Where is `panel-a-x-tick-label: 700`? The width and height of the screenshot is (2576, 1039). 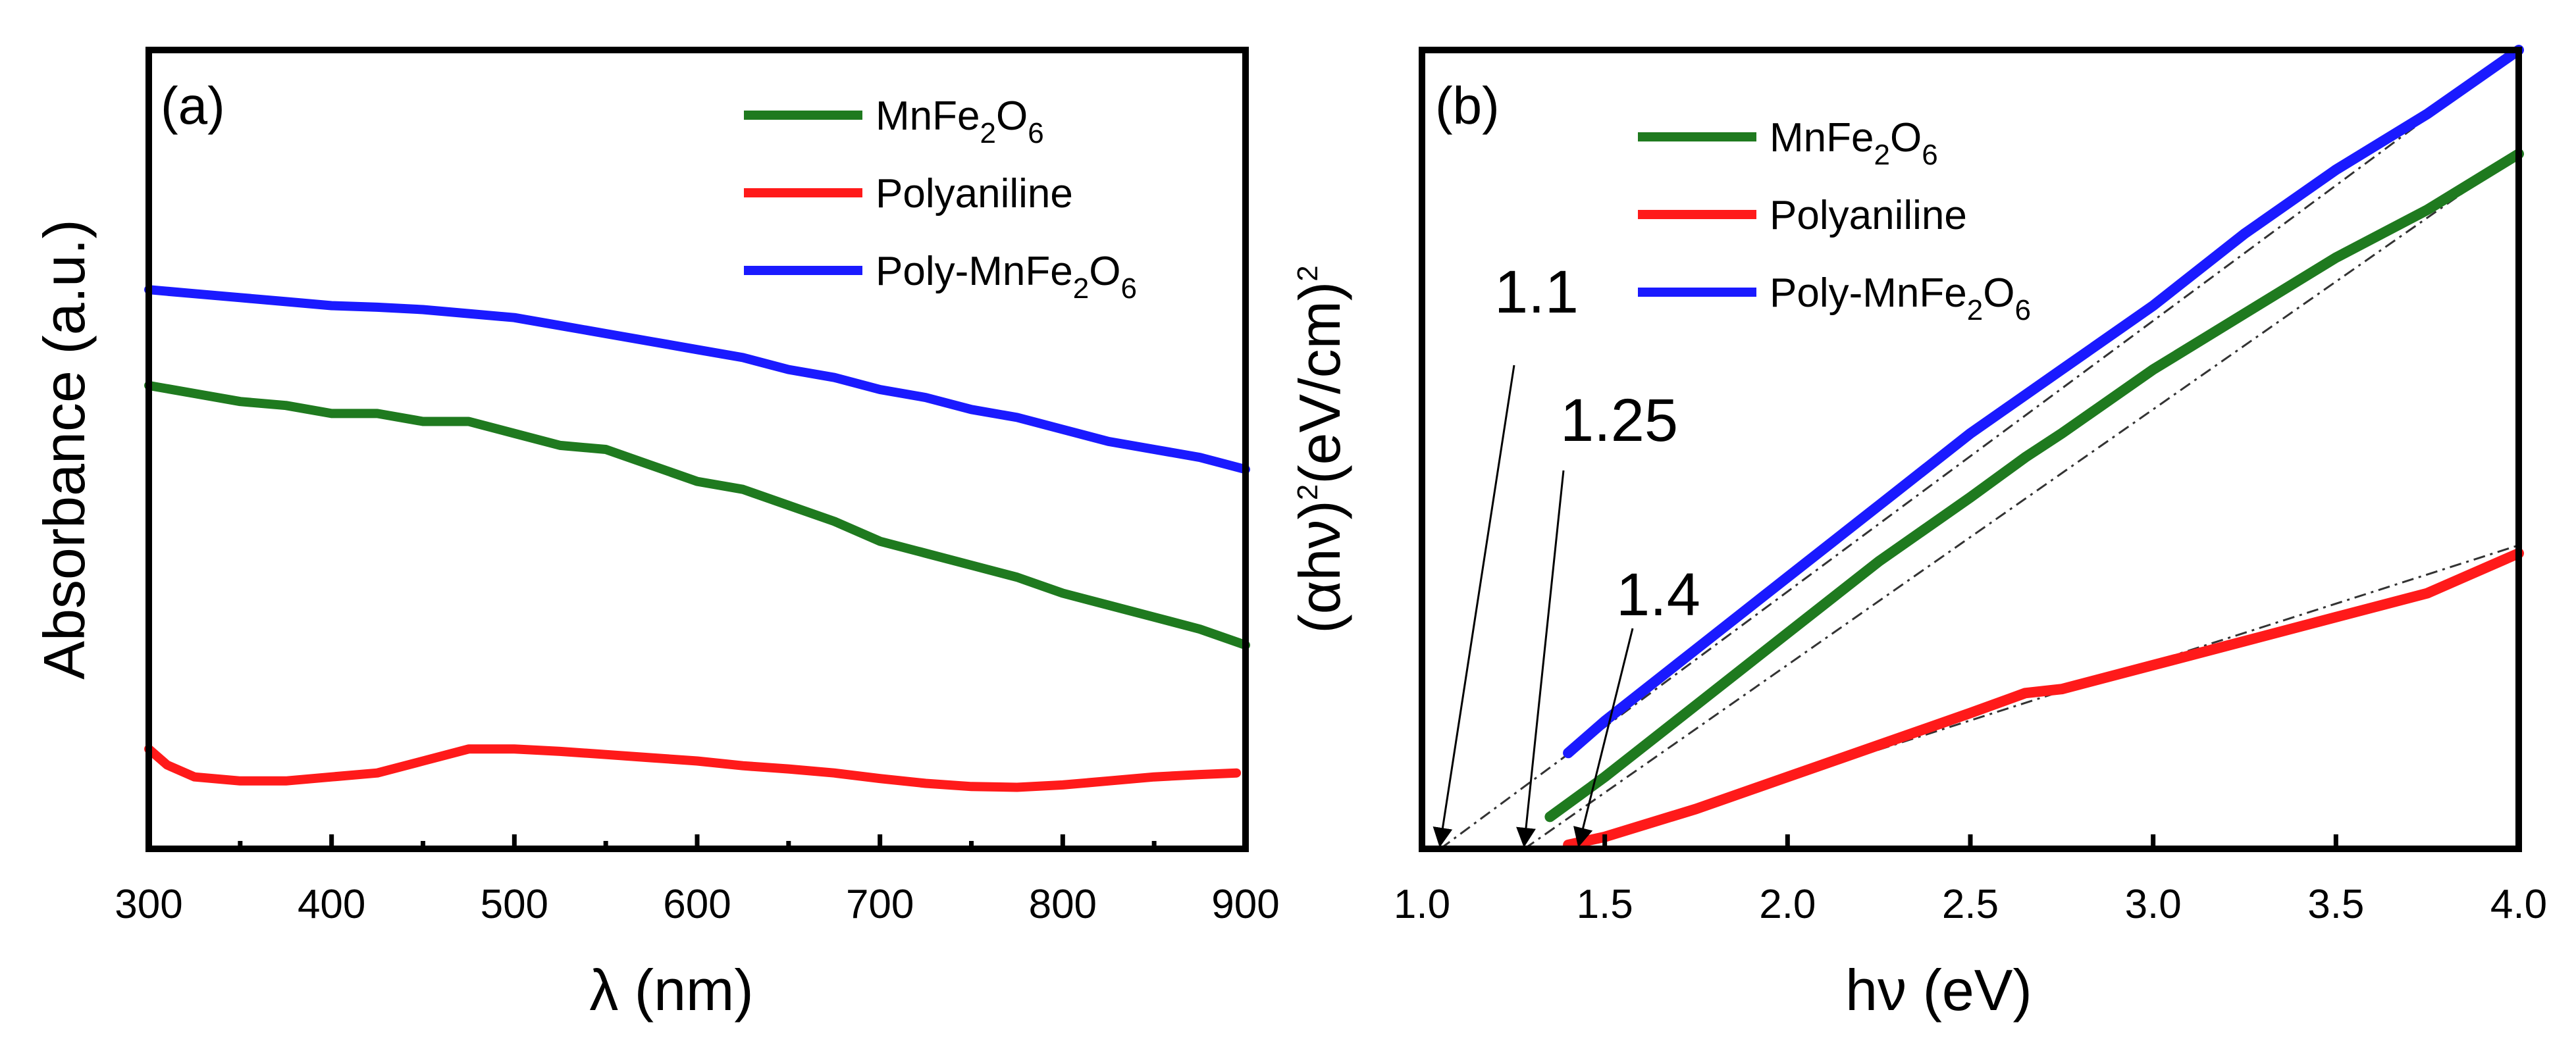 panel-a-x-tick-label: 700 is located at coordinates (880, 904).